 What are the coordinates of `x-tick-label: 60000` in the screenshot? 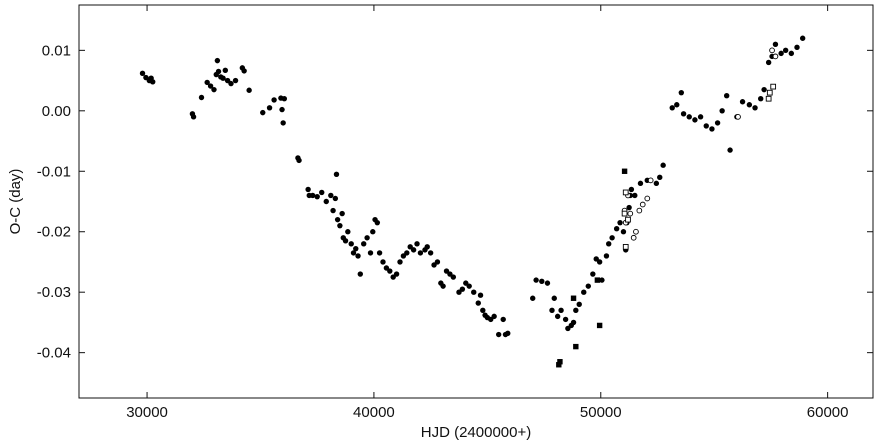 It's located at (828, 412).